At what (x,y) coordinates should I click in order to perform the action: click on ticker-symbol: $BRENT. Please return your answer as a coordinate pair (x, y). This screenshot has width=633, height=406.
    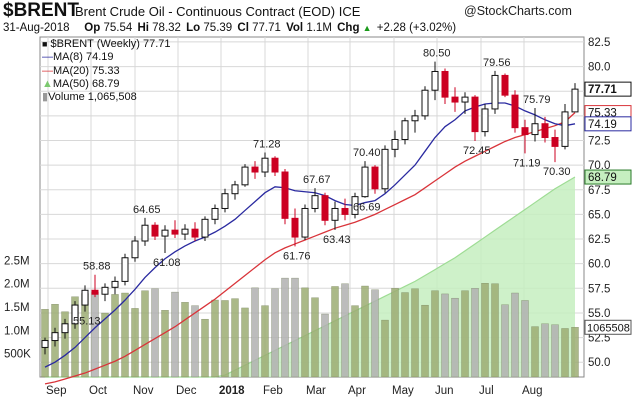
    Looking at the image, I should click on (41, 10).